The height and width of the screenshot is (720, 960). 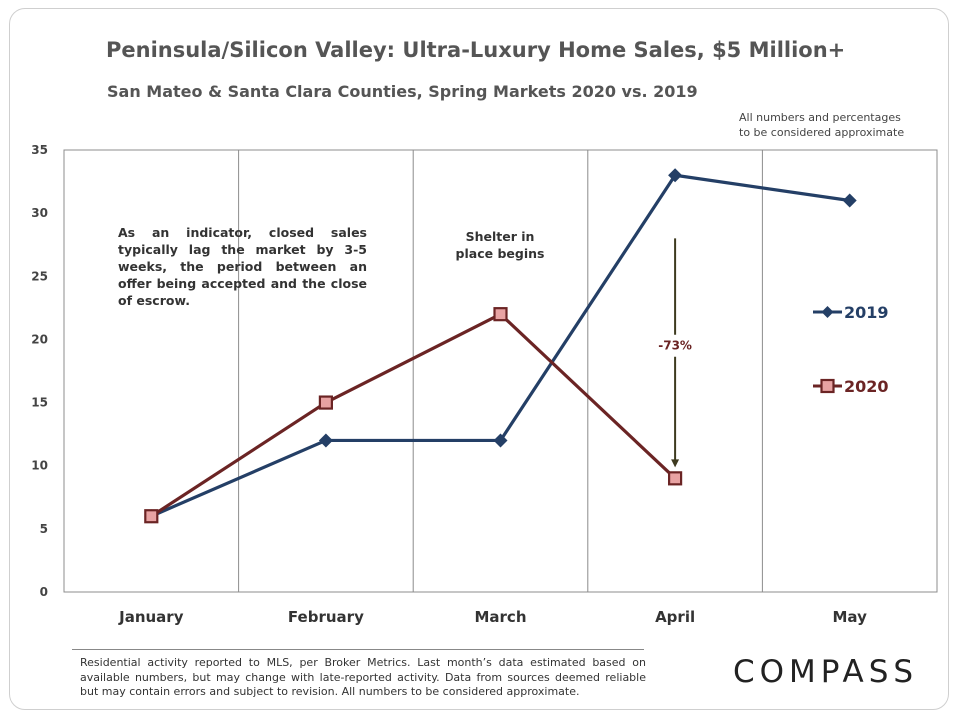 I want to click on change-label: -73%, so click(x=675, y=346).